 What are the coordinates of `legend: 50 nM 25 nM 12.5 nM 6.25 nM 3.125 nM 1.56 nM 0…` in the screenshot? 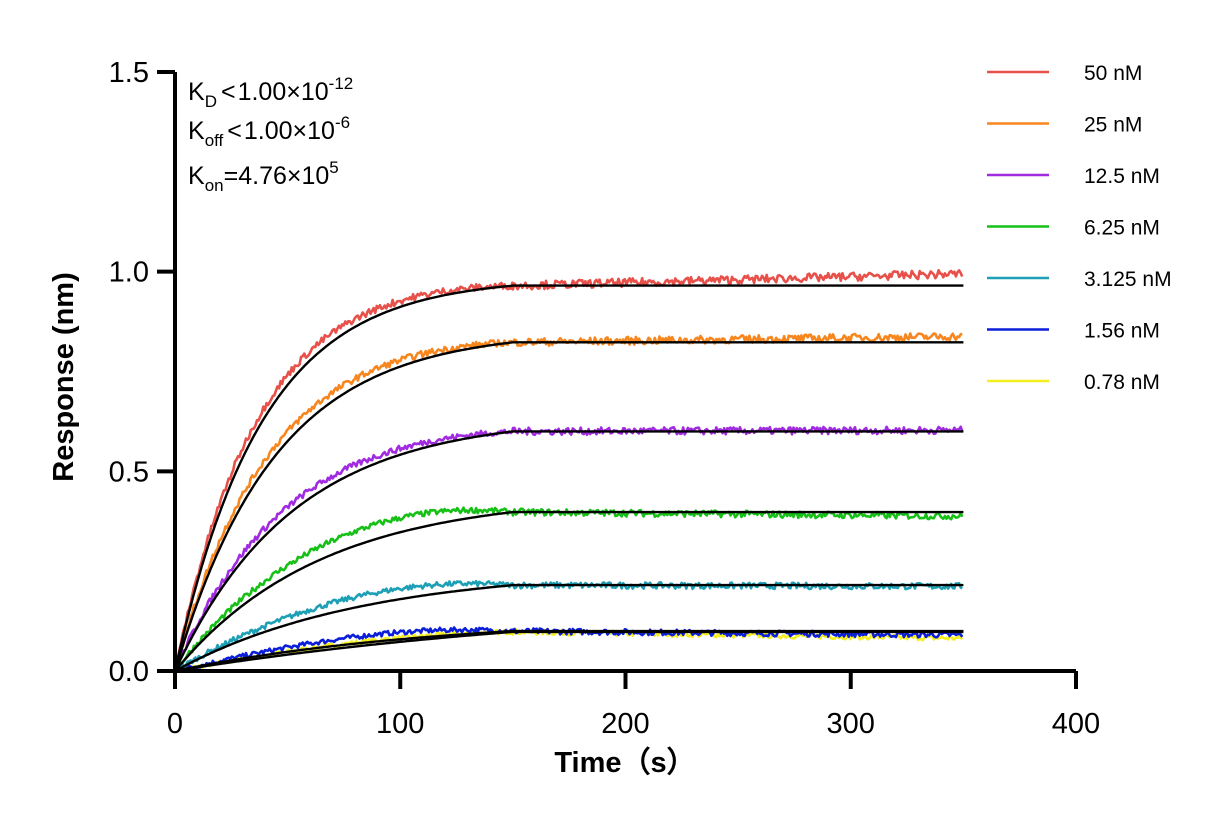 It's located at (1079, 228).